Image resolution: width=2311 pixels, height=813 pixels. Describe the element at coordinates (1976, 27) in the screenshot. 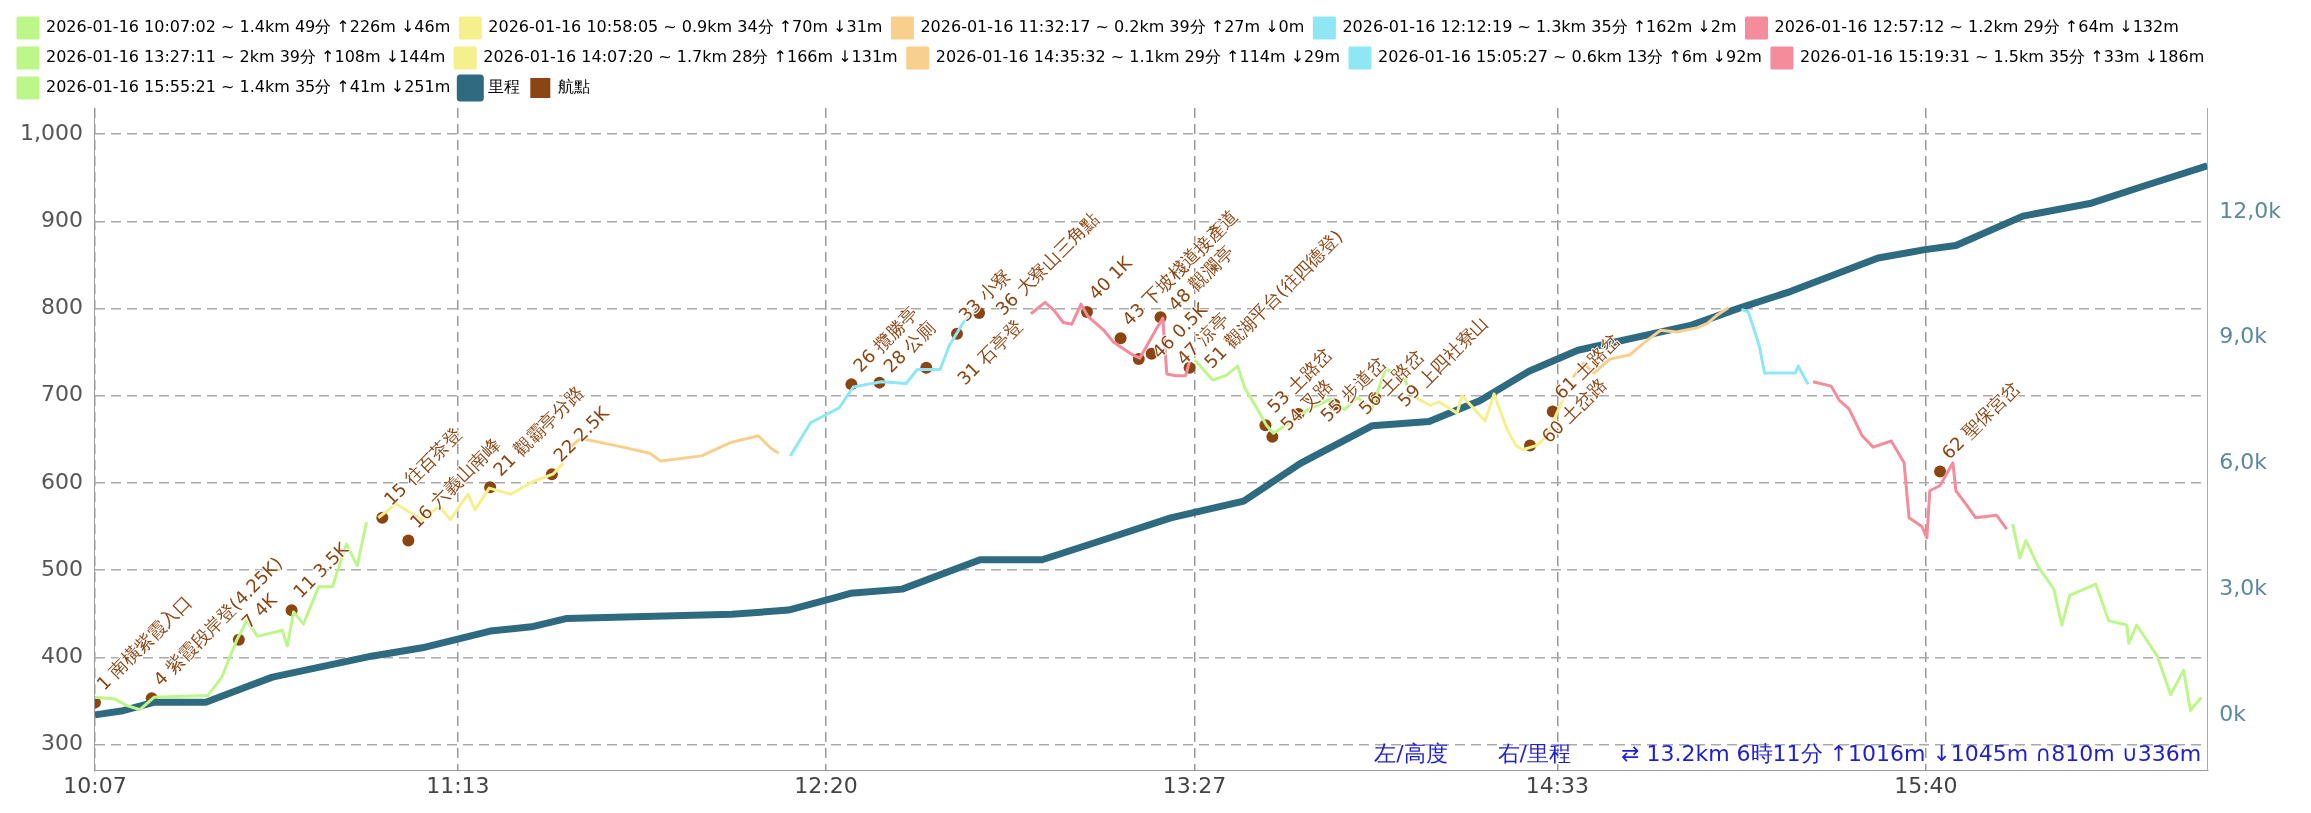

I see `legend-label: 2026-01-16 12:57:12 ~ 1.2km 29分 ↑64m ↓132m` at that location.